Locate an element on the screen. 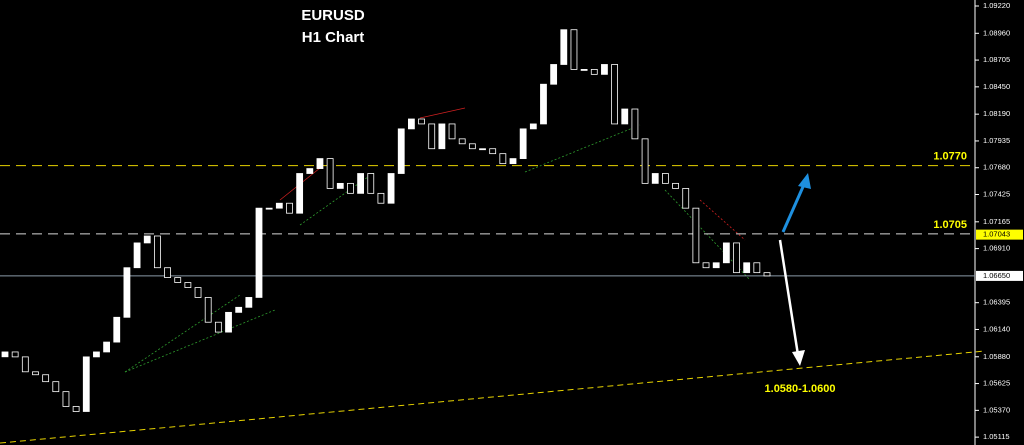  y-tick-label: 1.08705 is located at coordinates (996, 59).